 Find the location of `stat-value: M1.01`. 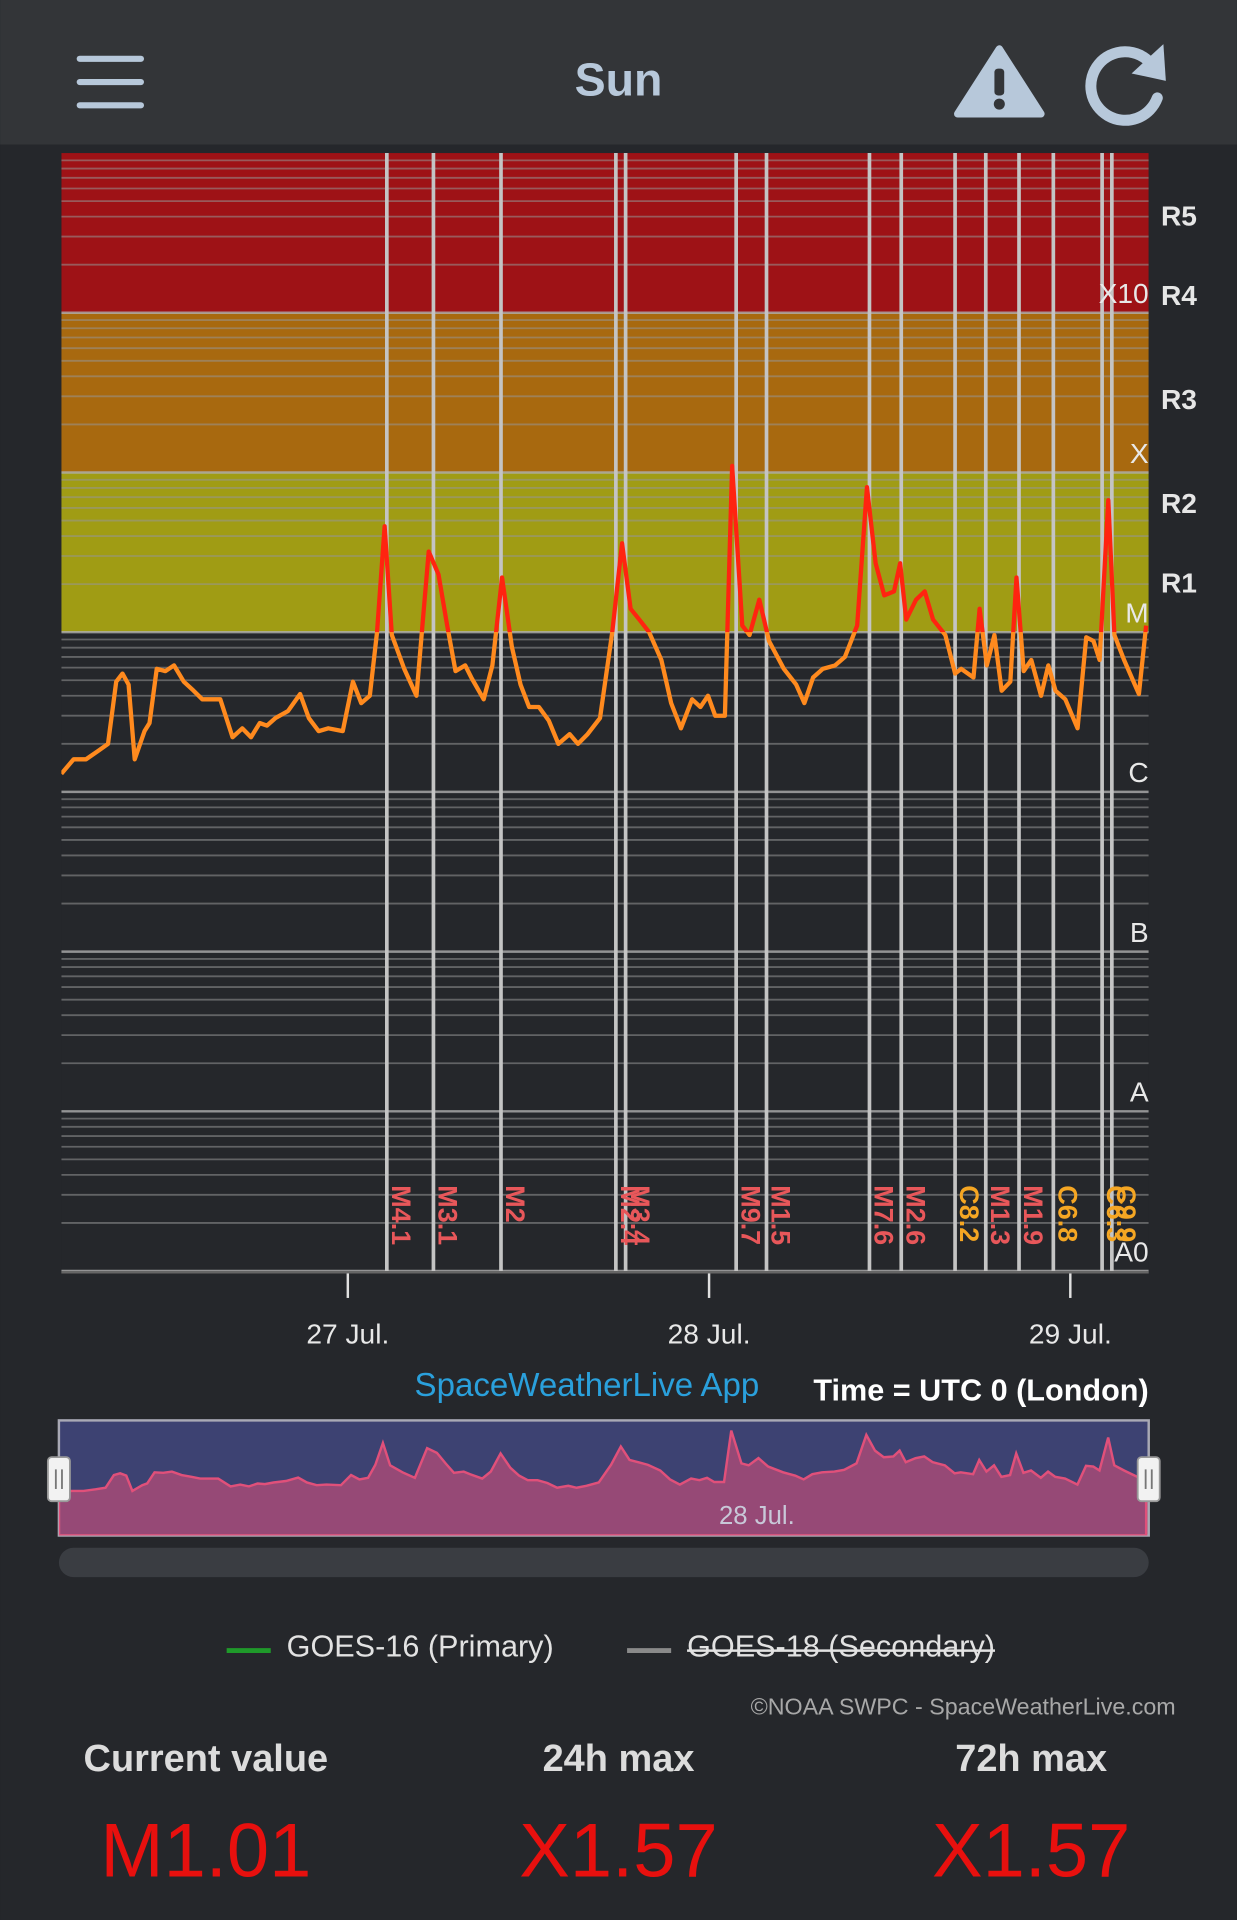

stat-value: M1.01 is located at coordinates (205, 1850).